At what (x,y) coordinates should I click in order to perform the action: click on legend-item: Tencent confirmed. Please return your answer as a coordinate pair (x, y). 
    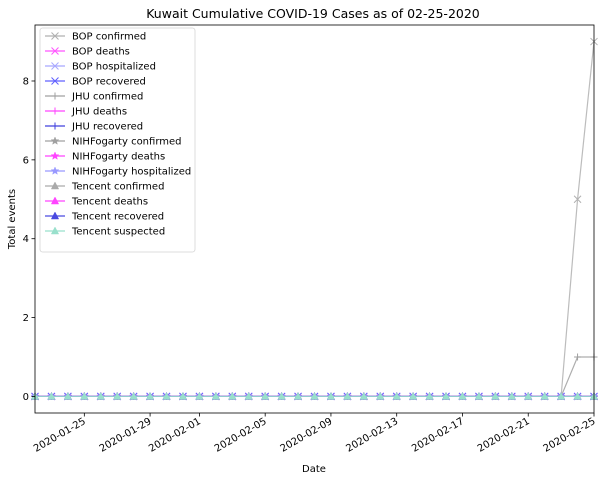
    Looking at the image, I should click on (104, 187).